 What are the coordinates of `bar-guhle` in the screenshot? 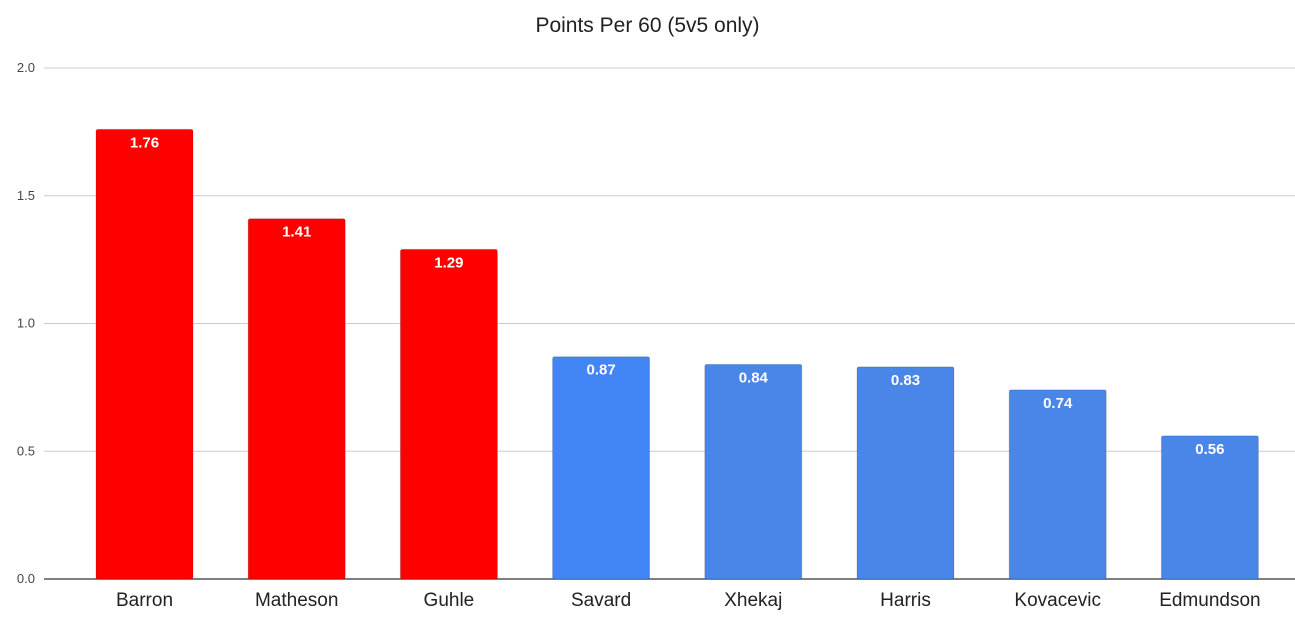 It's located at (448, 414).